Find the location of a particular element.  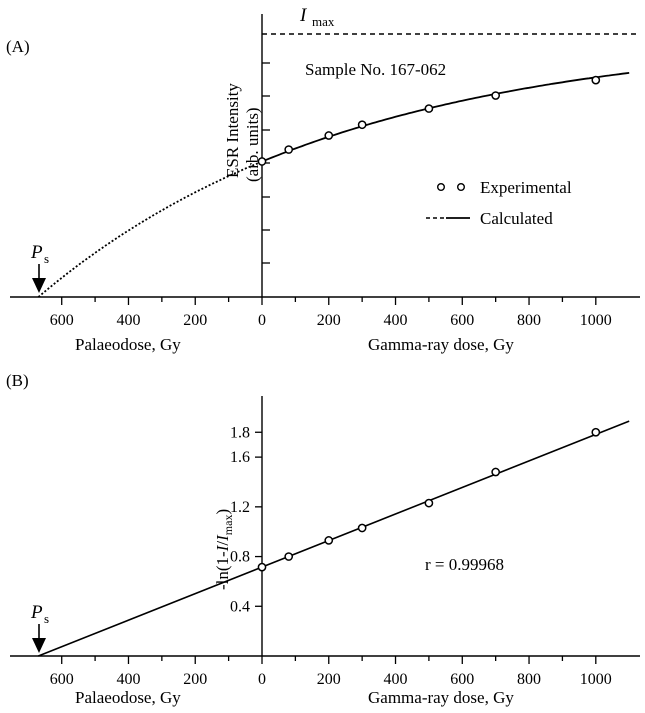

panel-b-label: (B) is located at coordinates (17, 380).